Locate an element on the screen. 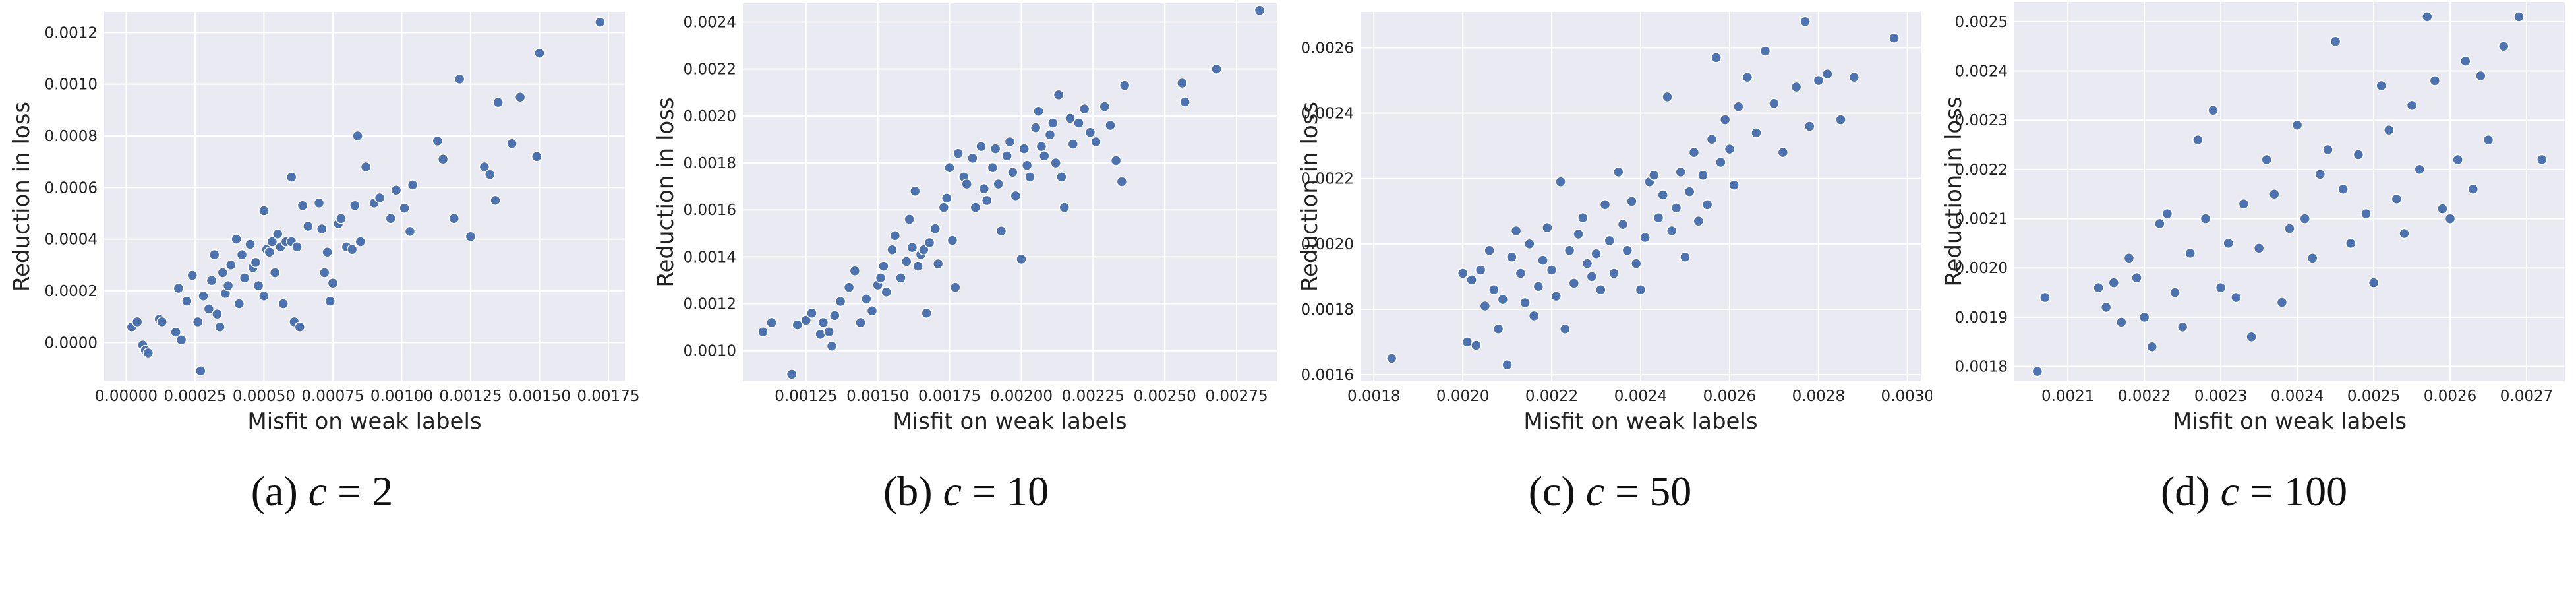 The image size is (2576, 591). y-tick-label: 0.0000 is located at coordinates (71, 343).